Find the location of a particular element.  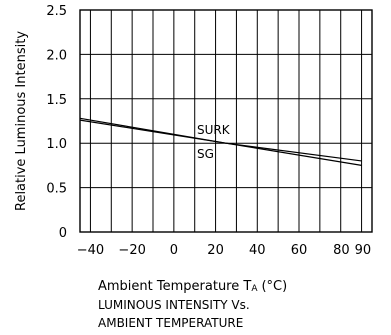

x-tick-label: 0 is located at coordinates (174, 250).